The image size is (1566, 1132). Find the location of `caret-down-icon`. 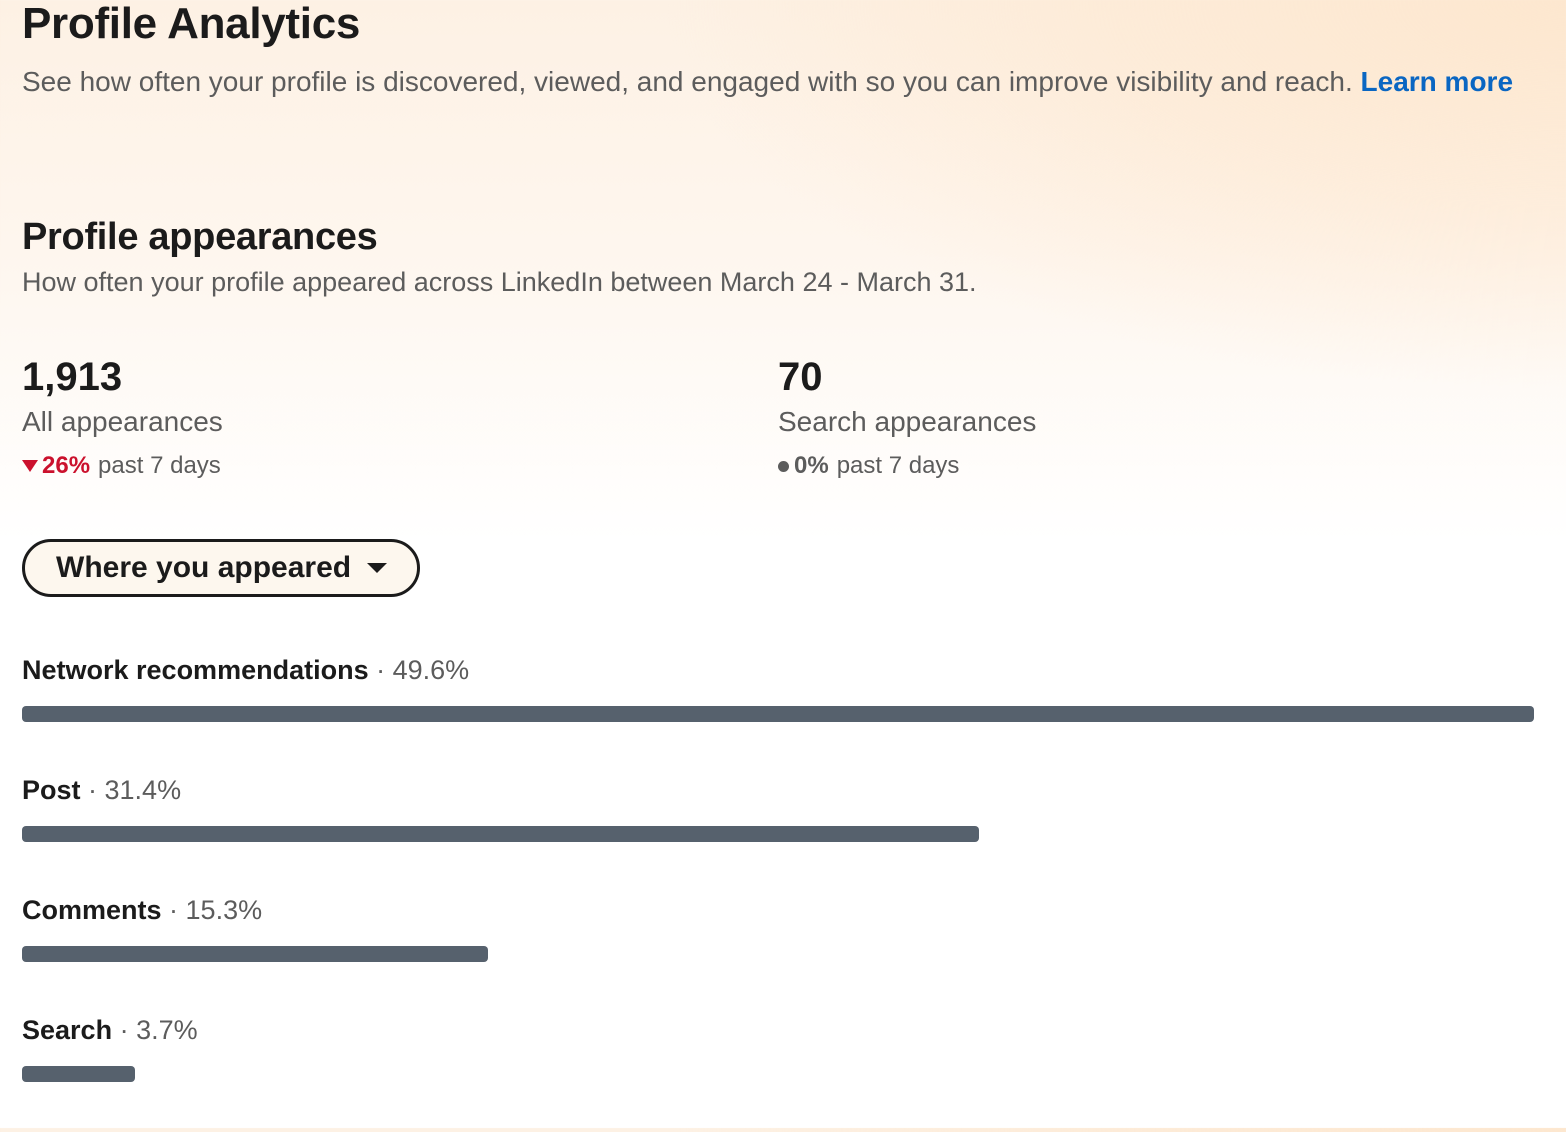

caret-down-icon is located at coordinates (377, 568).